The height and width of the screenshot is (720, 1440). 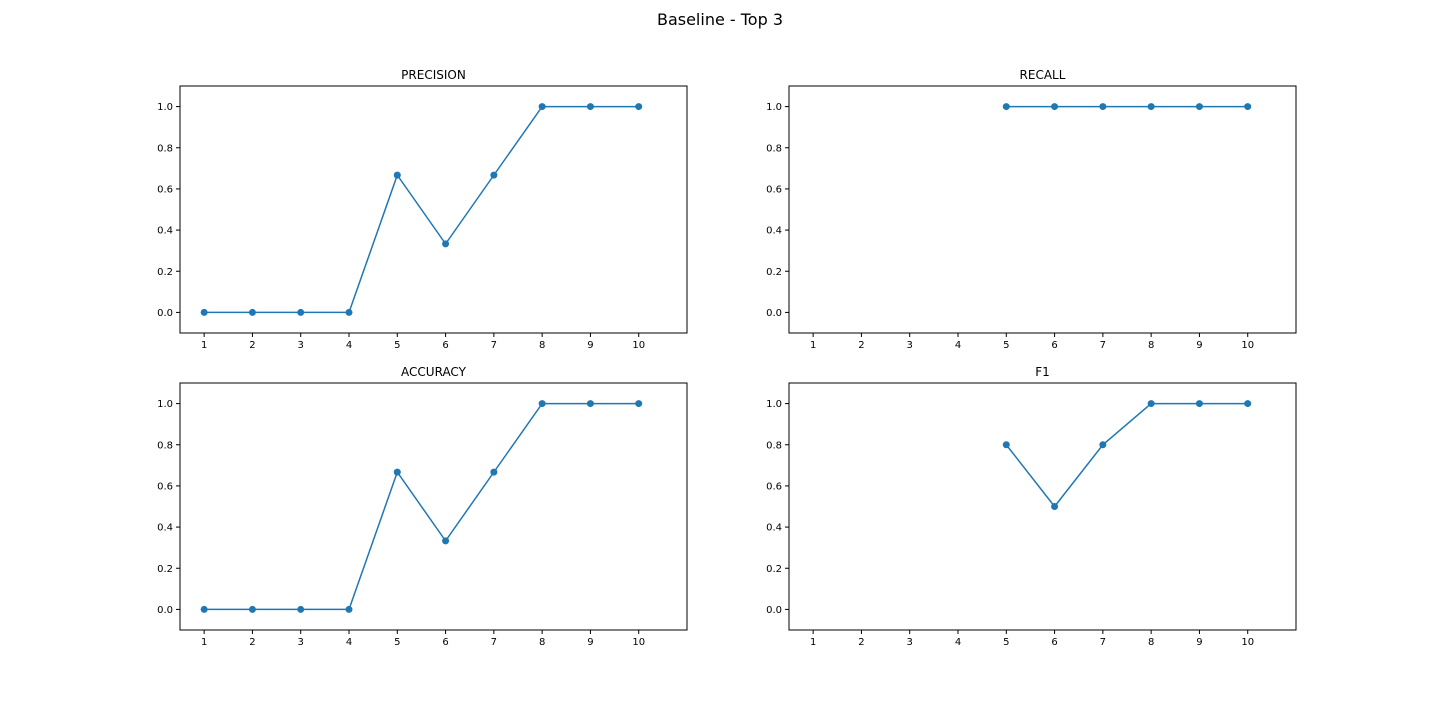 I want to click on subplot-f1: F1 1 2 3 4 5 6 7 8 9 10 0.0 0.2 0.4 0.6 0.8 1.0, so click(x=1031, y=506).